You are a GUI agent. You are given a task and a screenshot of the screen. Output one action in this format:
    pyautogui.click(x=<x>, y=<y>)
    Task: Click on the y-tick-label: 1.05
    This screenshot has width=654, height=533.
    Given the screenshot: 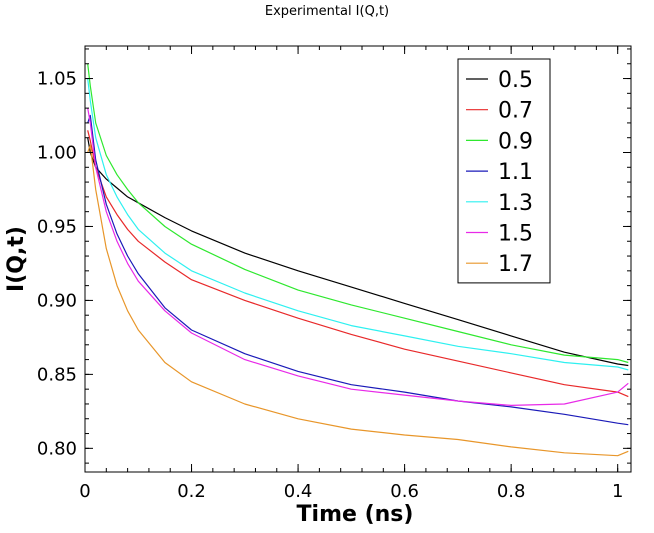 What is the action you would take?
    pyautogui.click(x=57, y=79)
    